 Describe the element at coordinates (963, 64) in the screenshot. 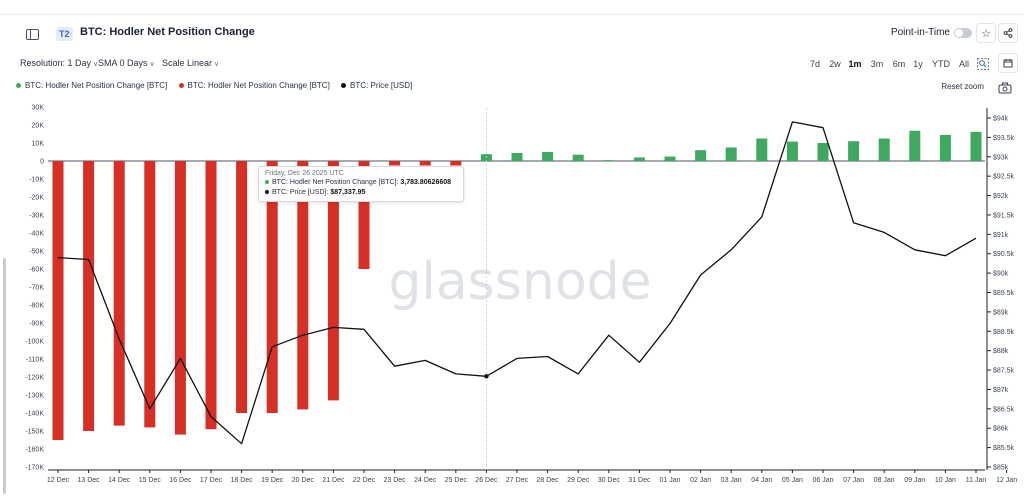

I see `range-all: All` at that location.